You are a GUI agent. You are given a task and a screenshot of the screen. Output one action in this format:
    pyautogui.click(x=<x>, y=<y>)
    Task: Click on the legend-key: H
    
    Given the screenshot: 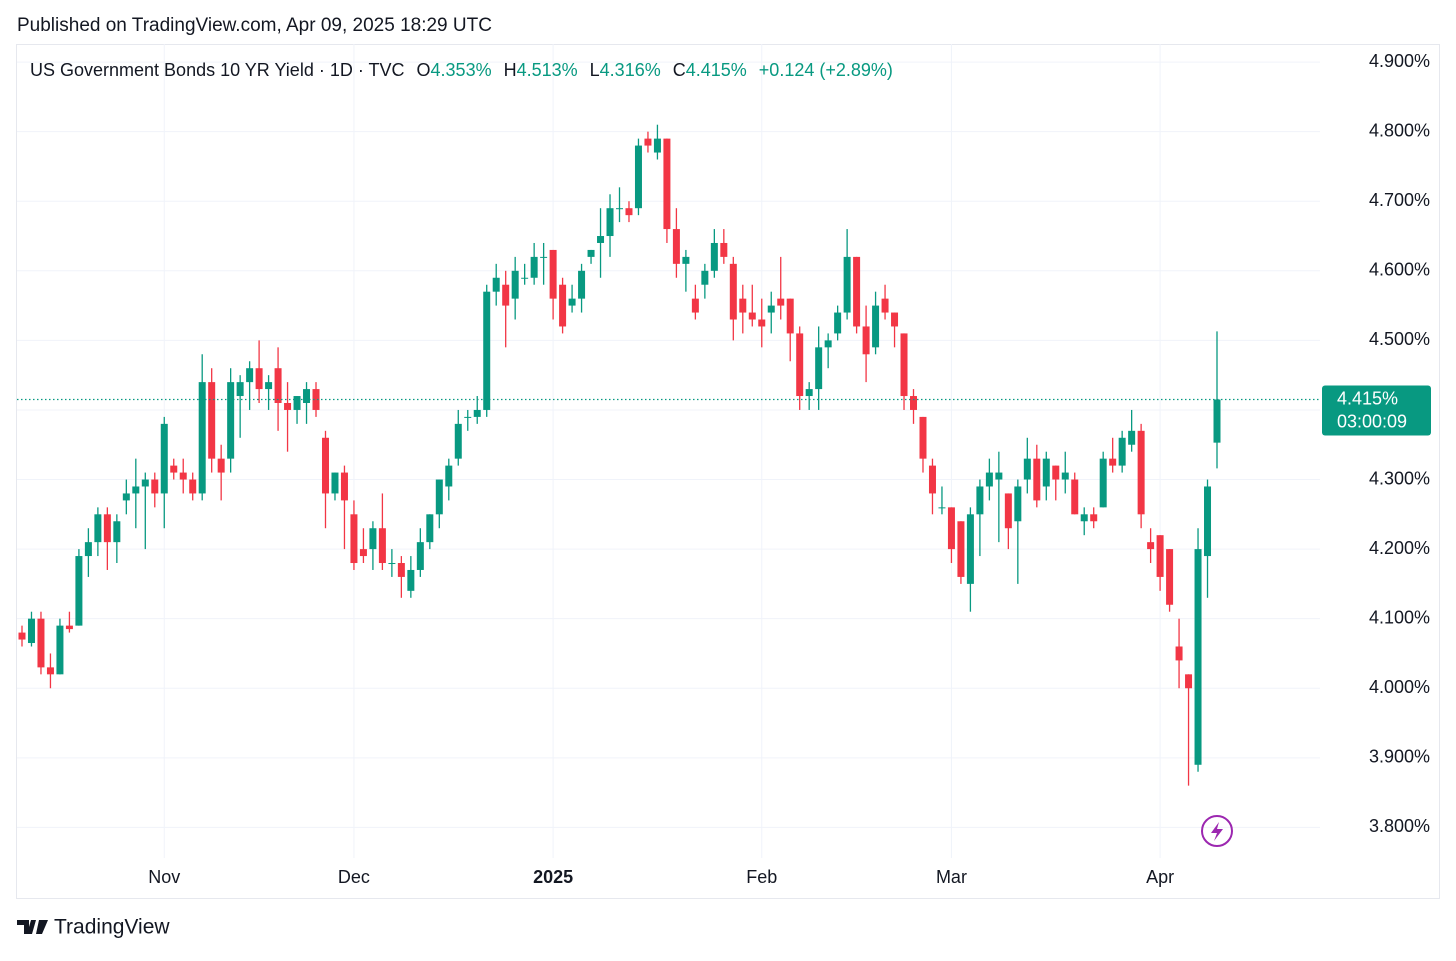 What is the action you would take?
    pyautogui.click(x=510, y=70)
    